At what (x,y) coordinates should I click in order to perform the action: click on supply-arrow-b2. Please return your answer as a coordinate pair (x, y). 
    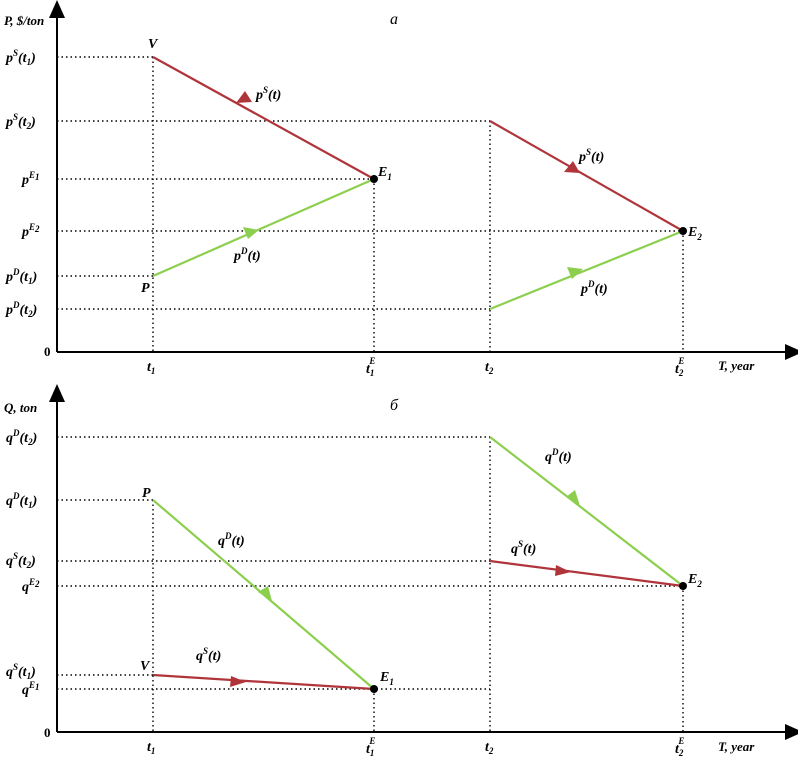
    Looking at the image, I should click on (563, 570).